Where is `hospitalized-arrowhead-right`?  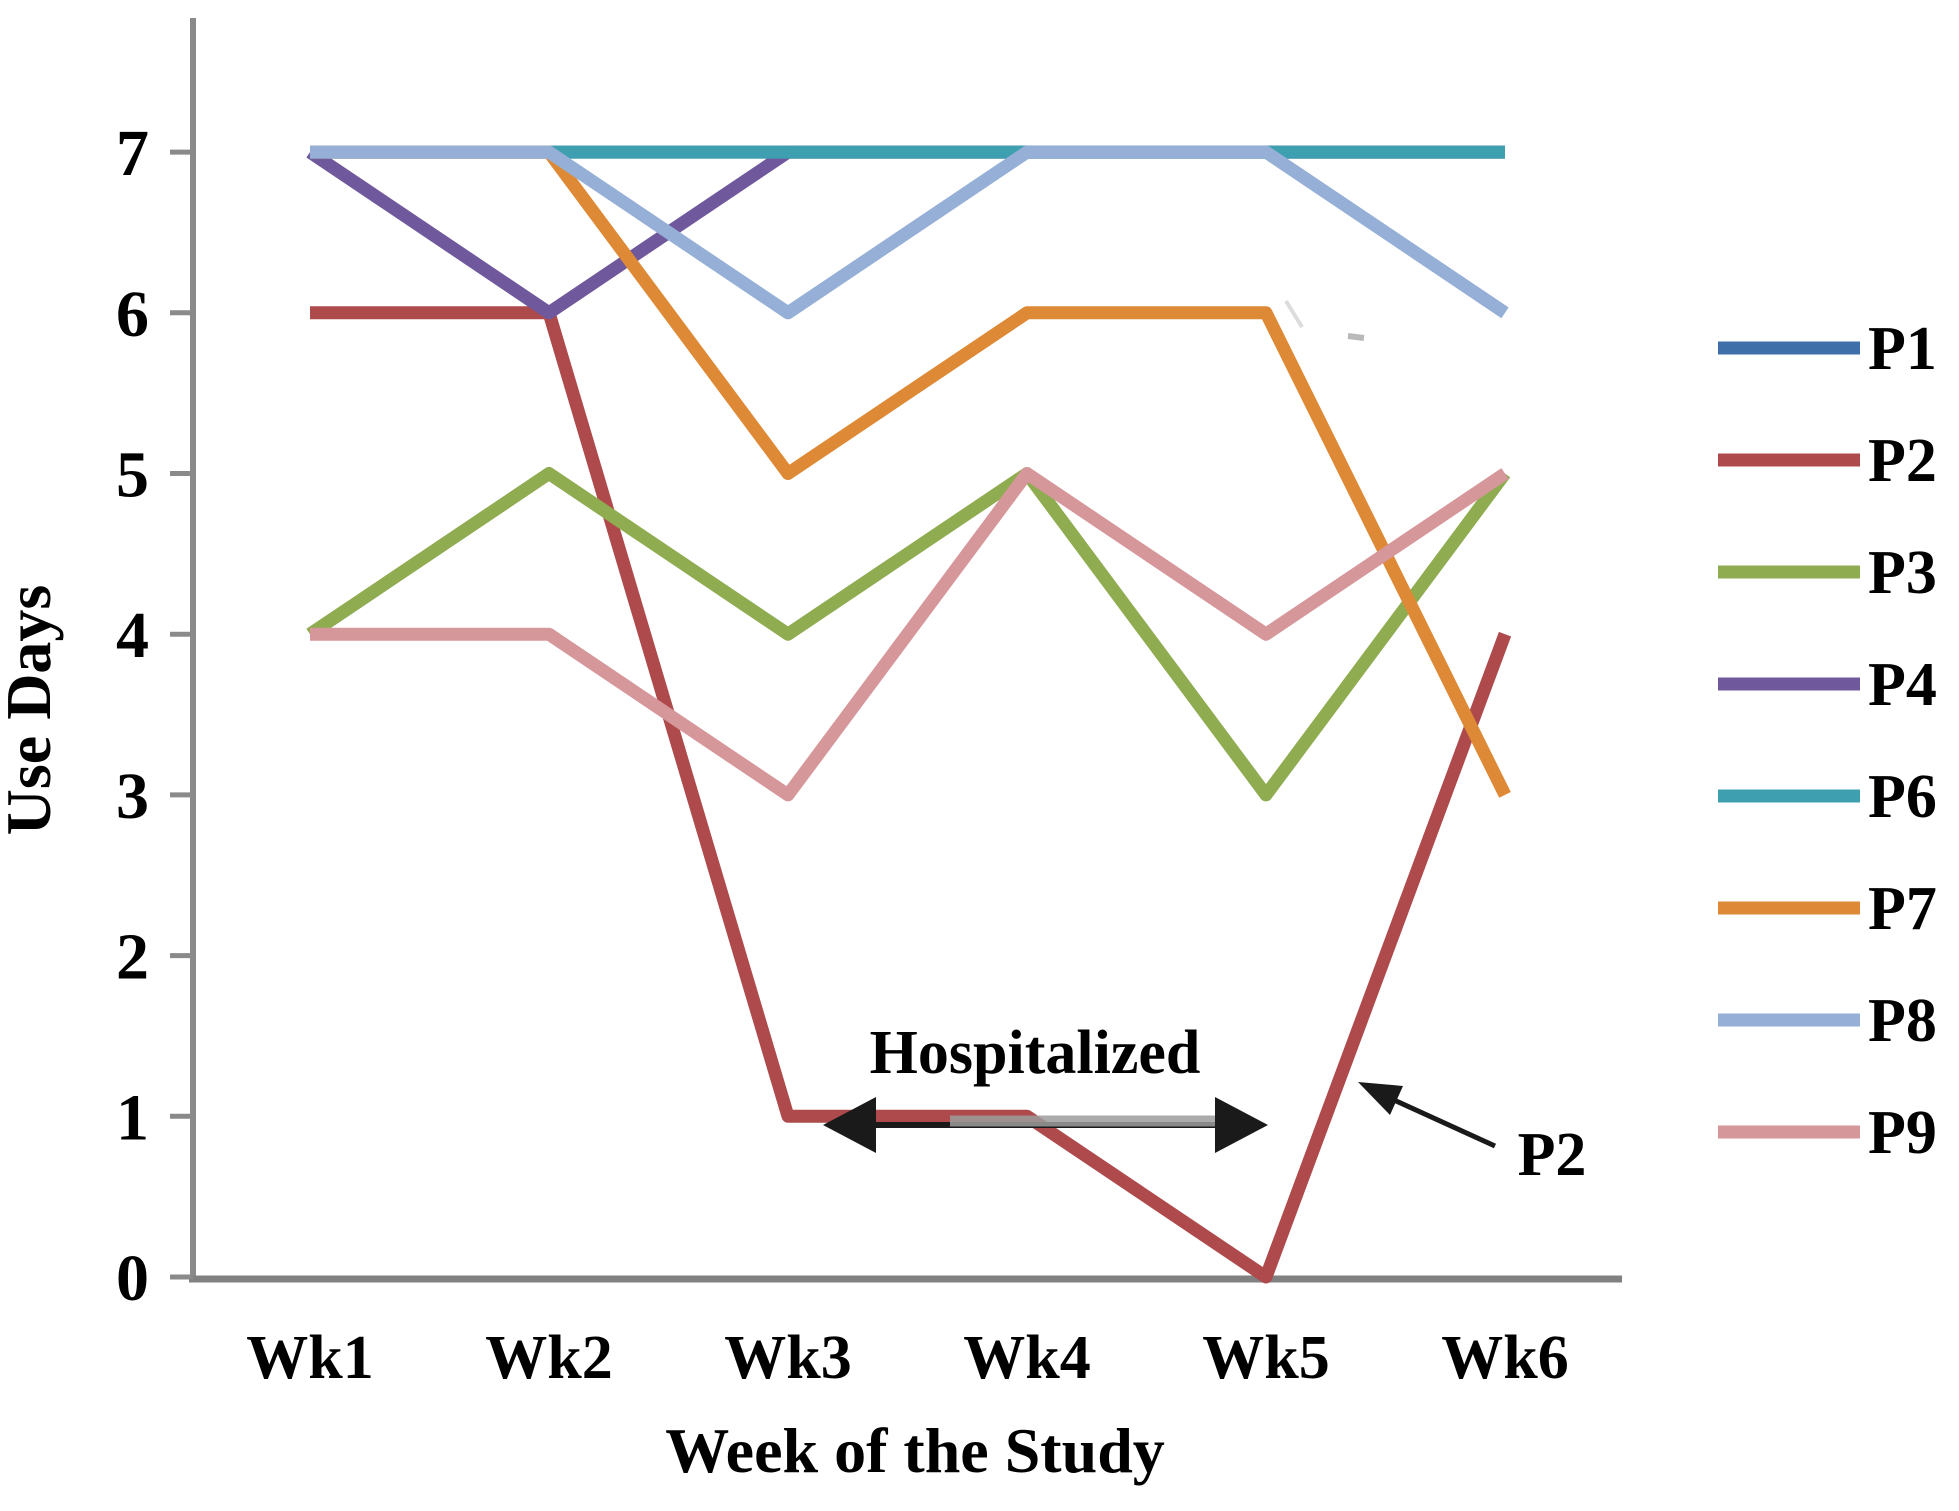
hospitalized-arrowhead-right is located at coordinates (1241, 1125).